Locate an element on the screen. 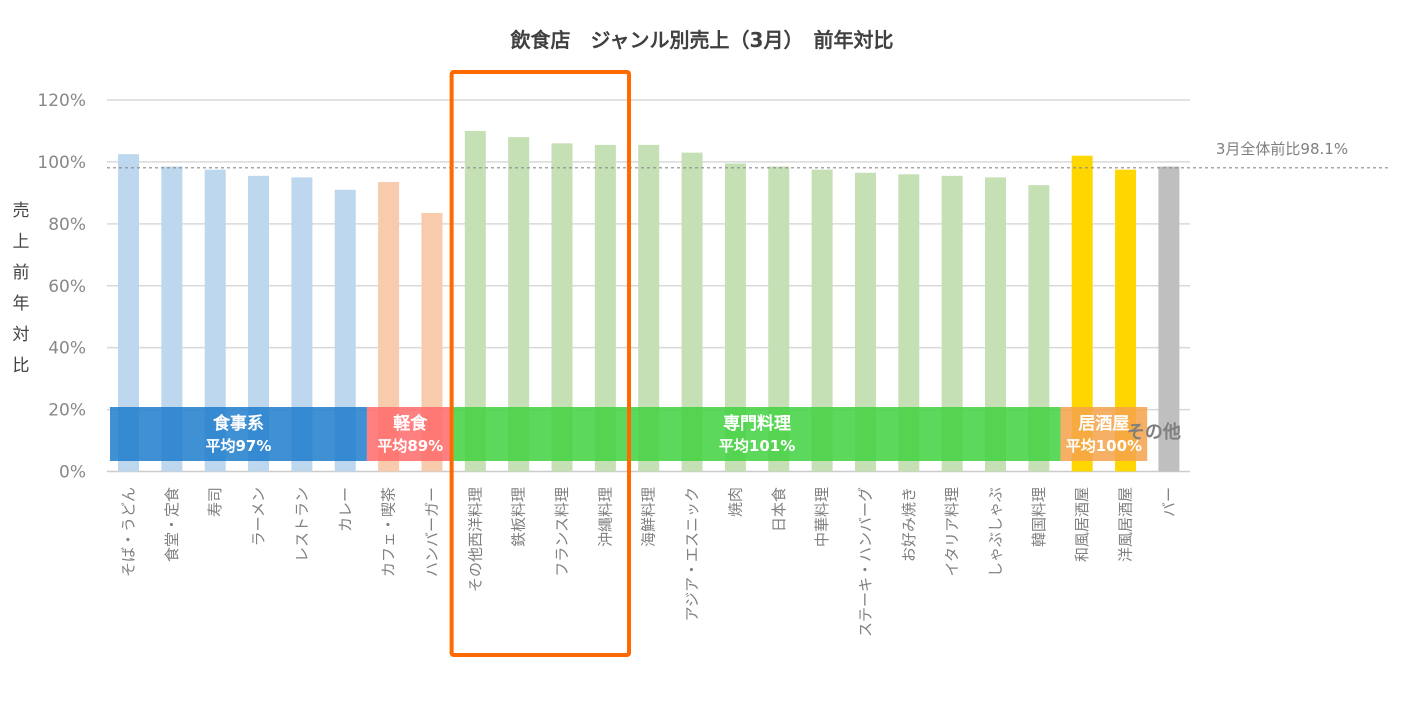  category-label: カレー is located at coordinates (345, 509).